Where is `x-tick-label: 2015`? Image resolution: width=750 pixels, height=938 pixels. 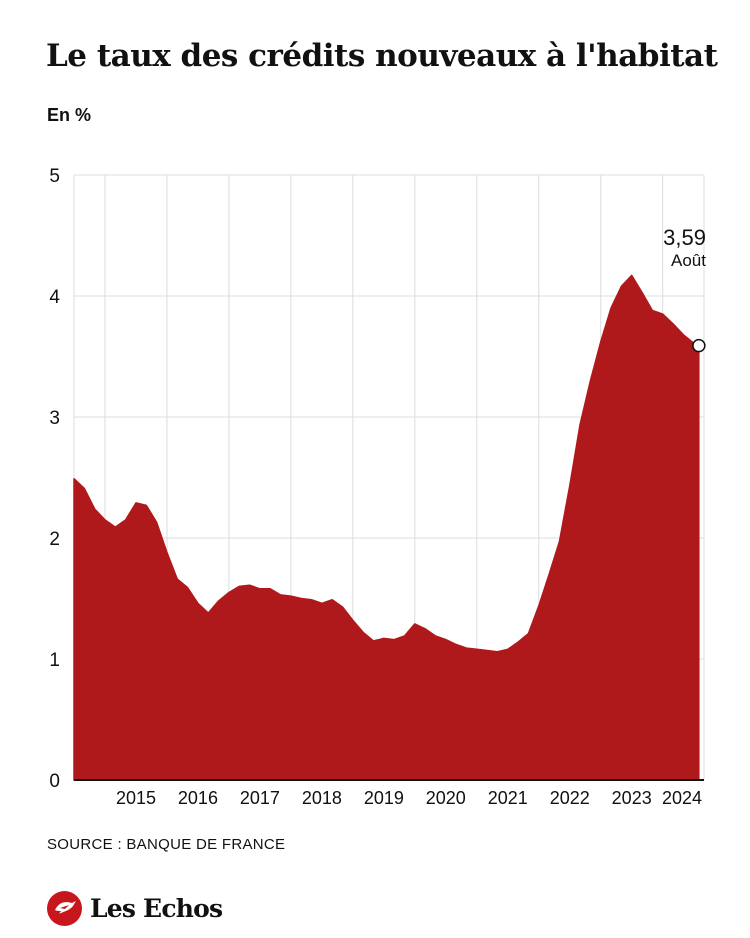 x-tick-label: 2015 is located at coordinates (136, 798).